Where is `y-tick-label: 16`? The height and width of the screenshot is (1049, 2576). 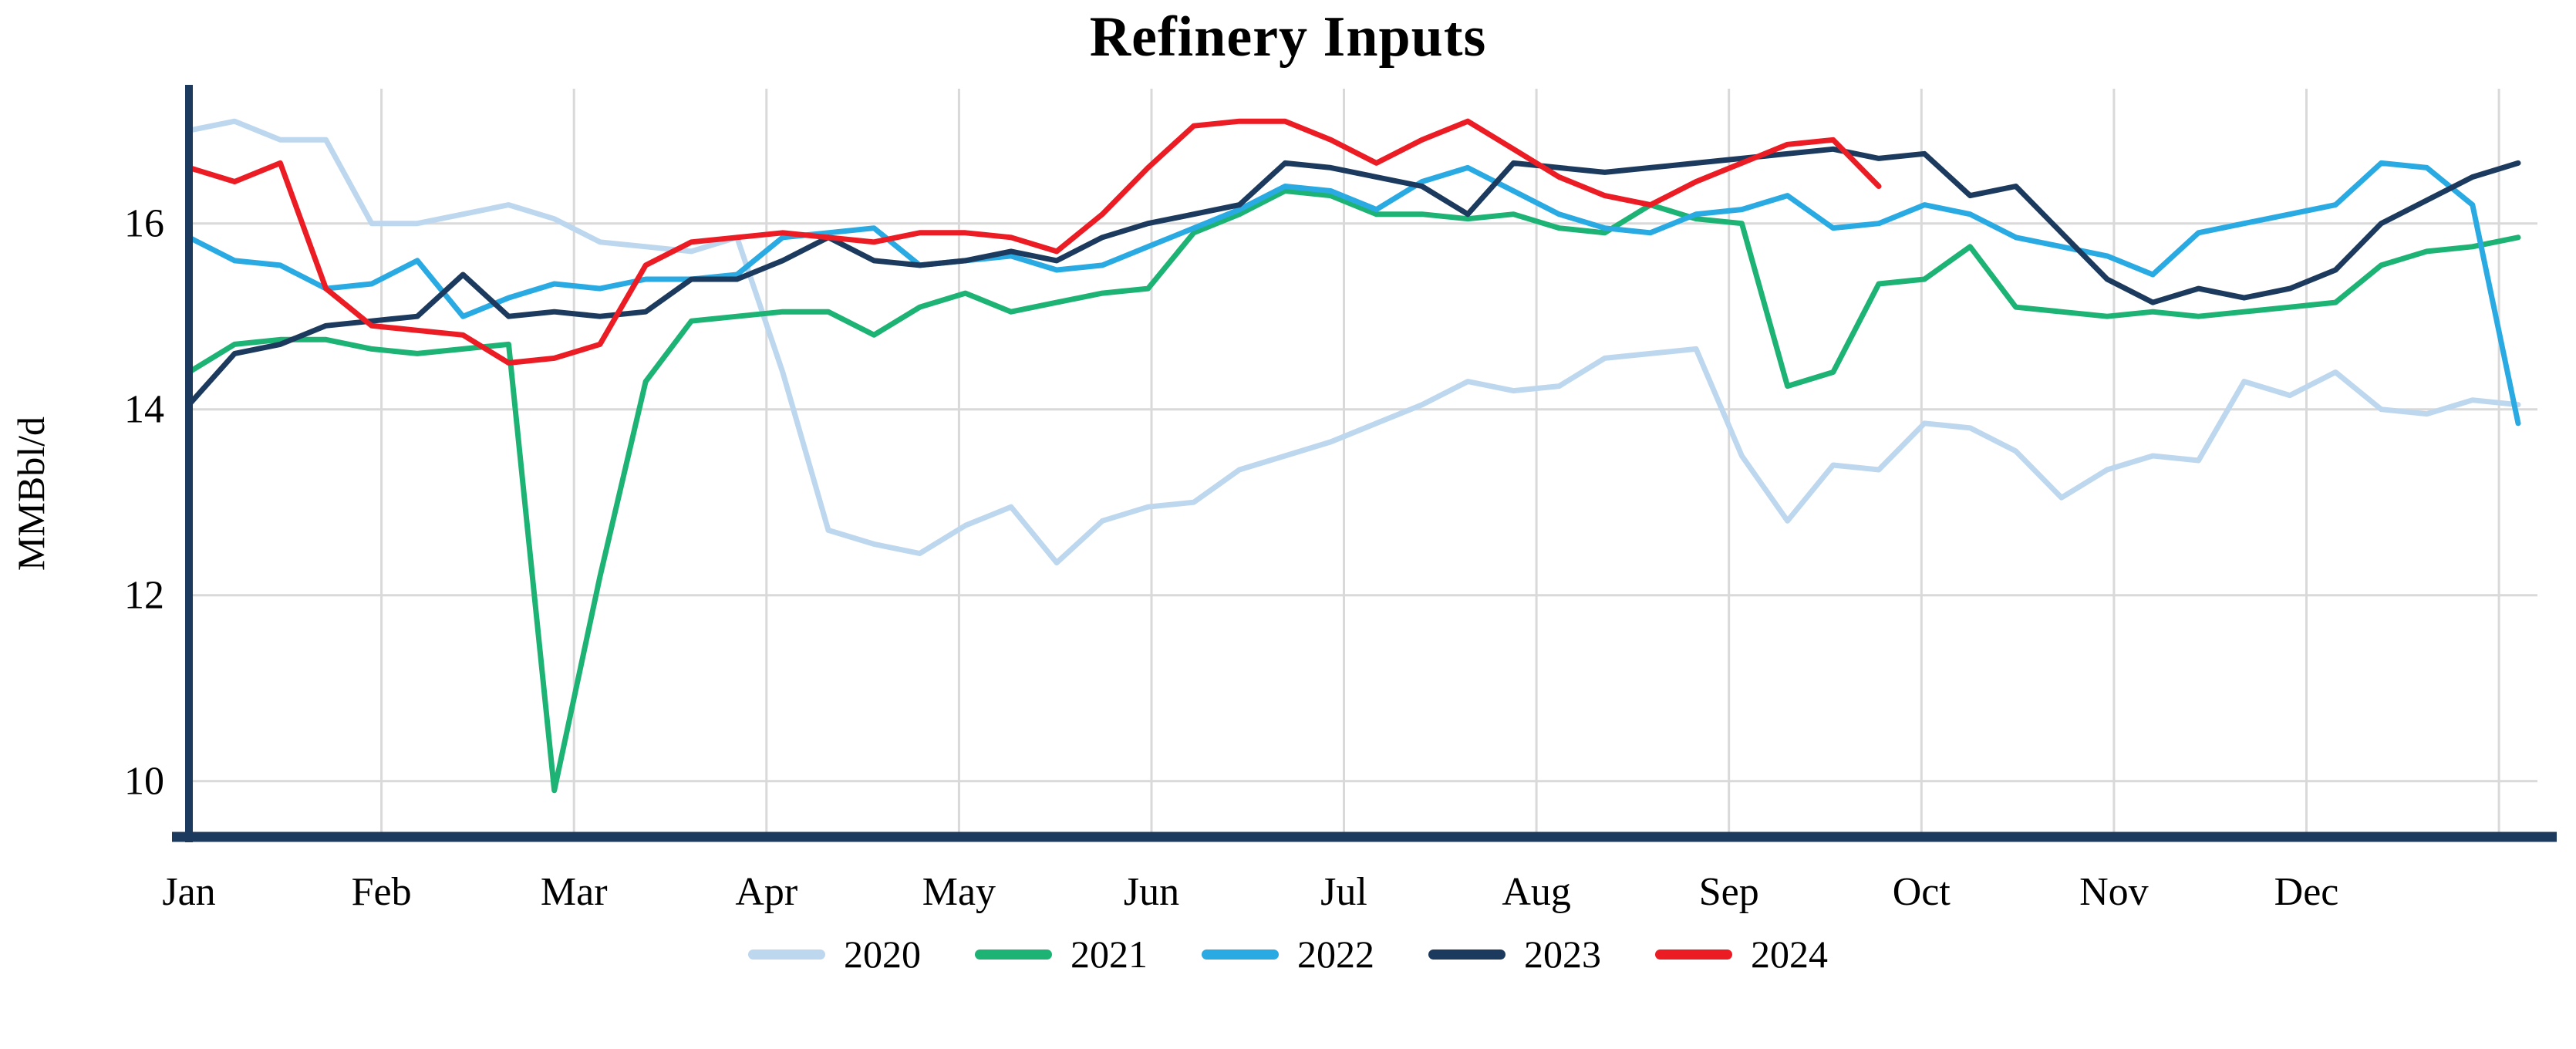 y-tick-label: 16 is located at coordinates (144, 224).